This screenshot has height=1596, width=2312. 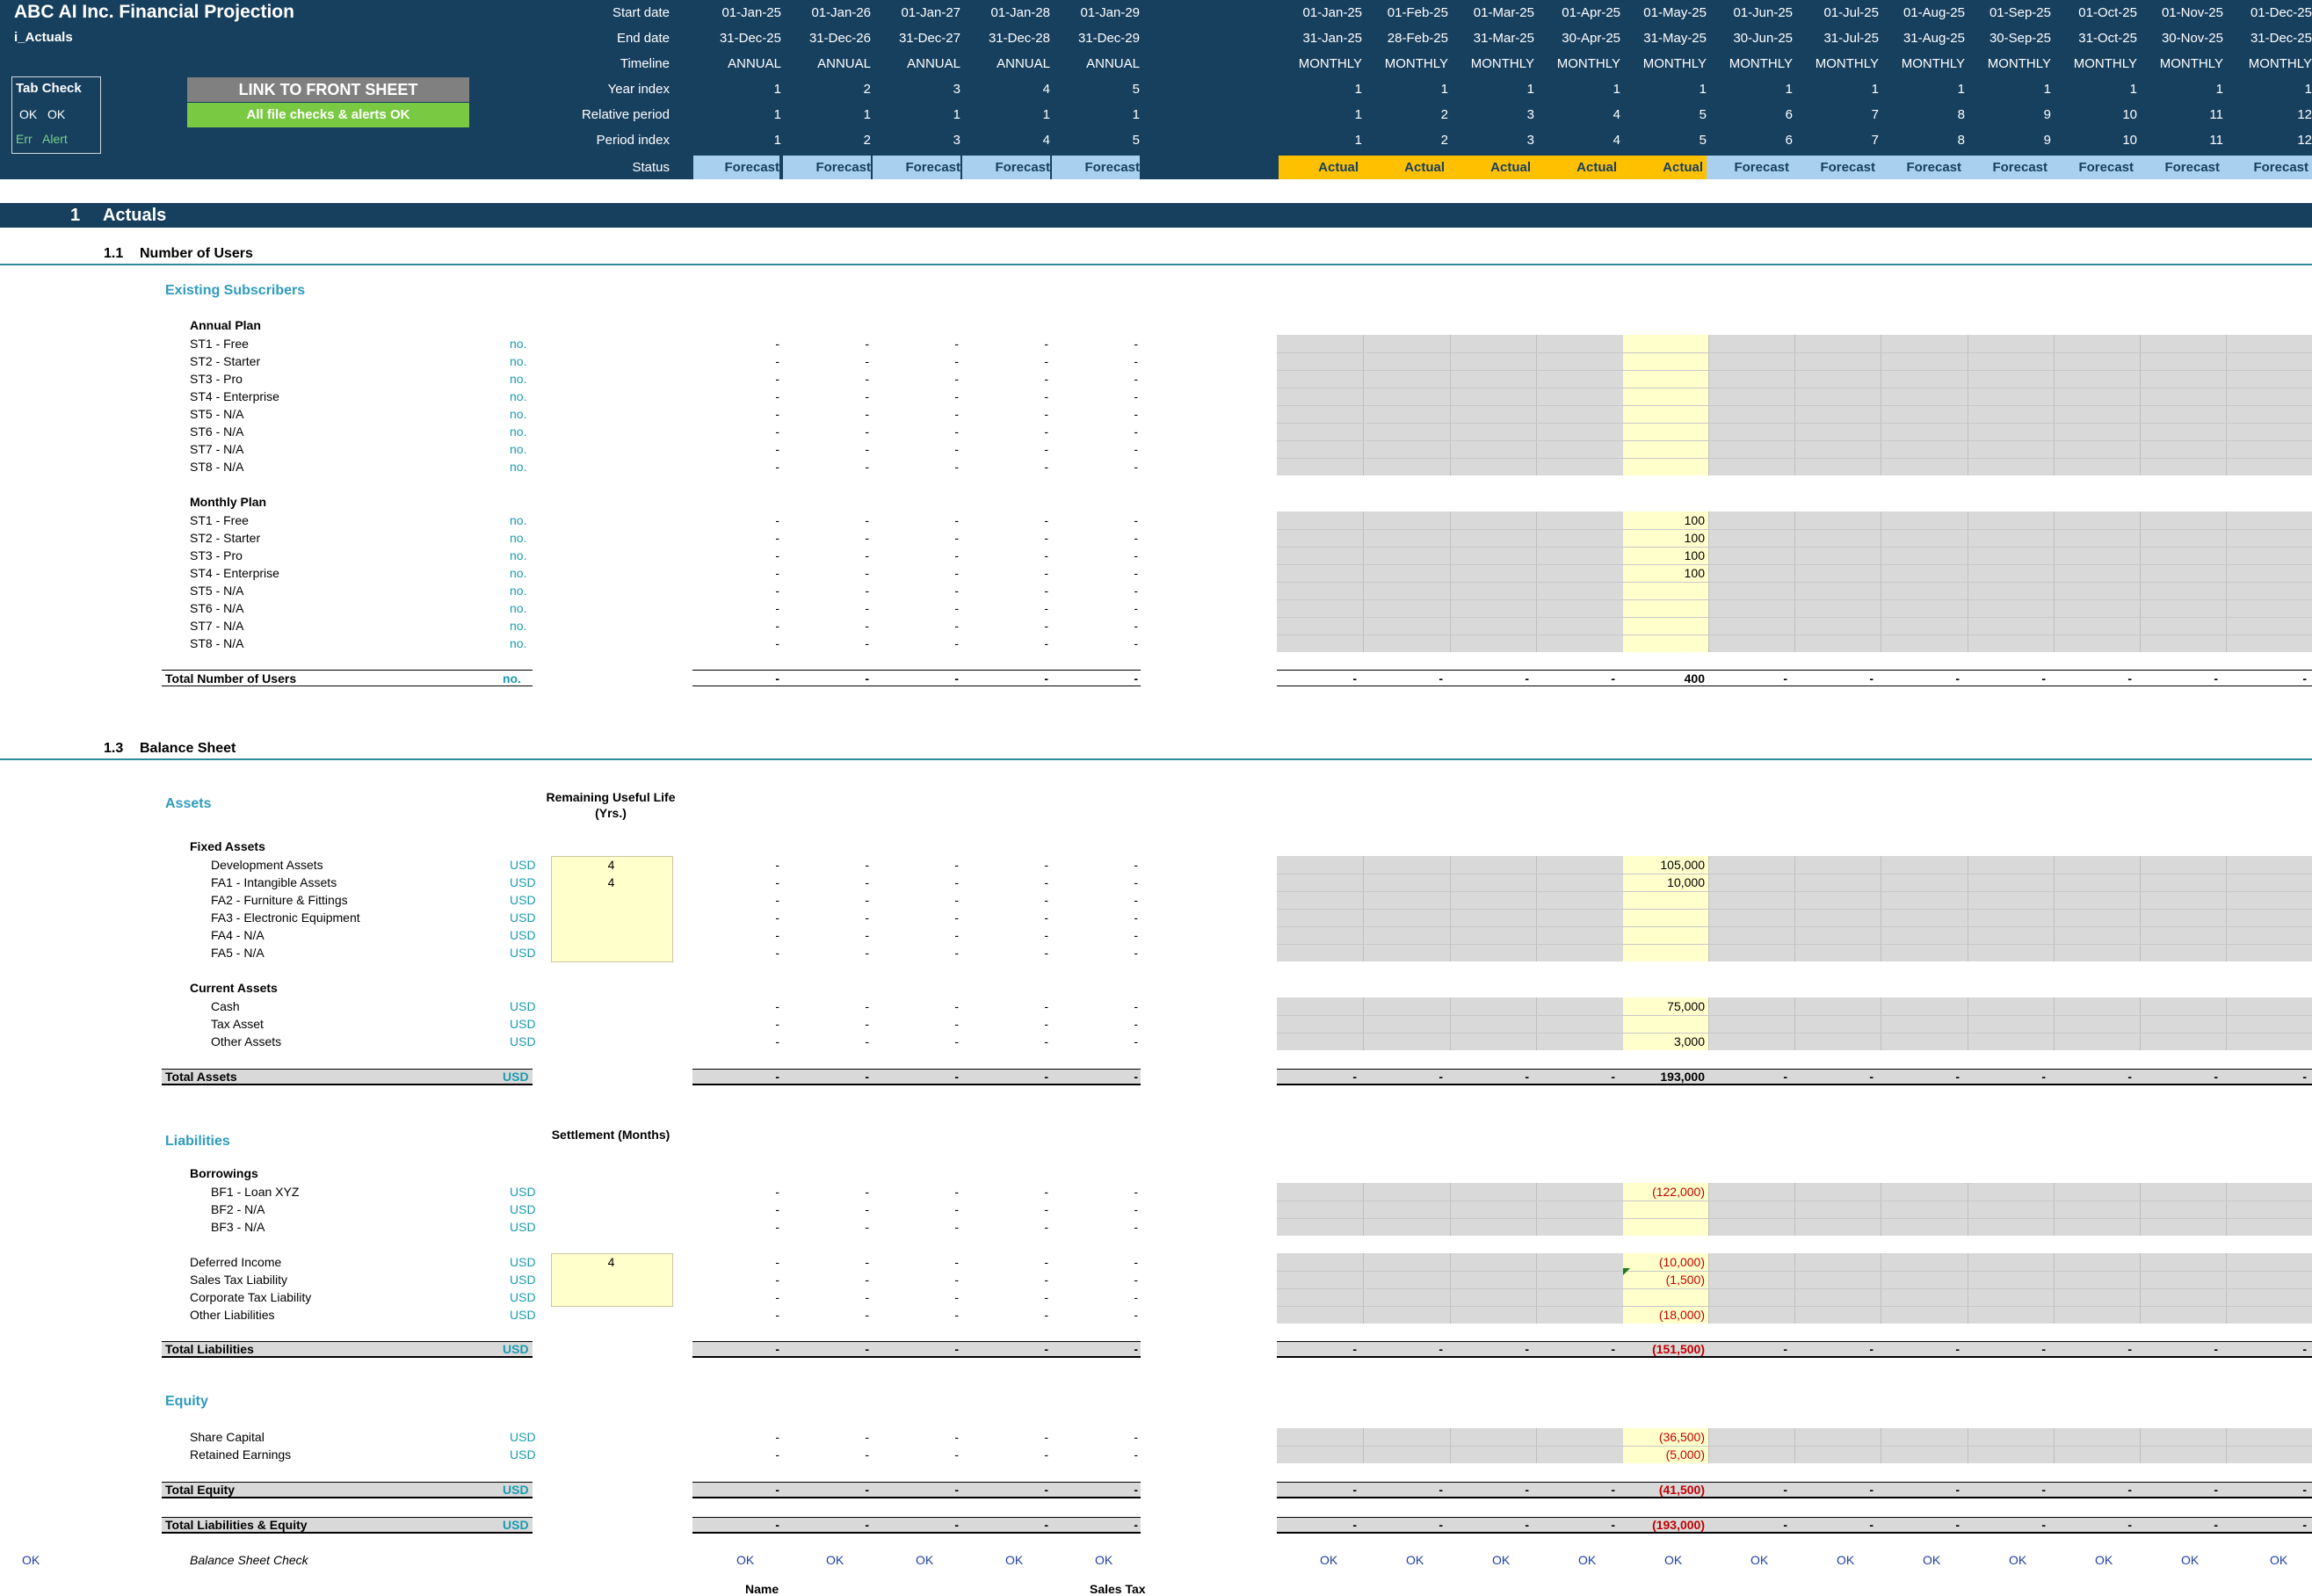 What do you see at coordinates (1686, 1006) in the screenshot?
I see `current-asset-may-value: 75,000` at bounding box center [1686, 1006].